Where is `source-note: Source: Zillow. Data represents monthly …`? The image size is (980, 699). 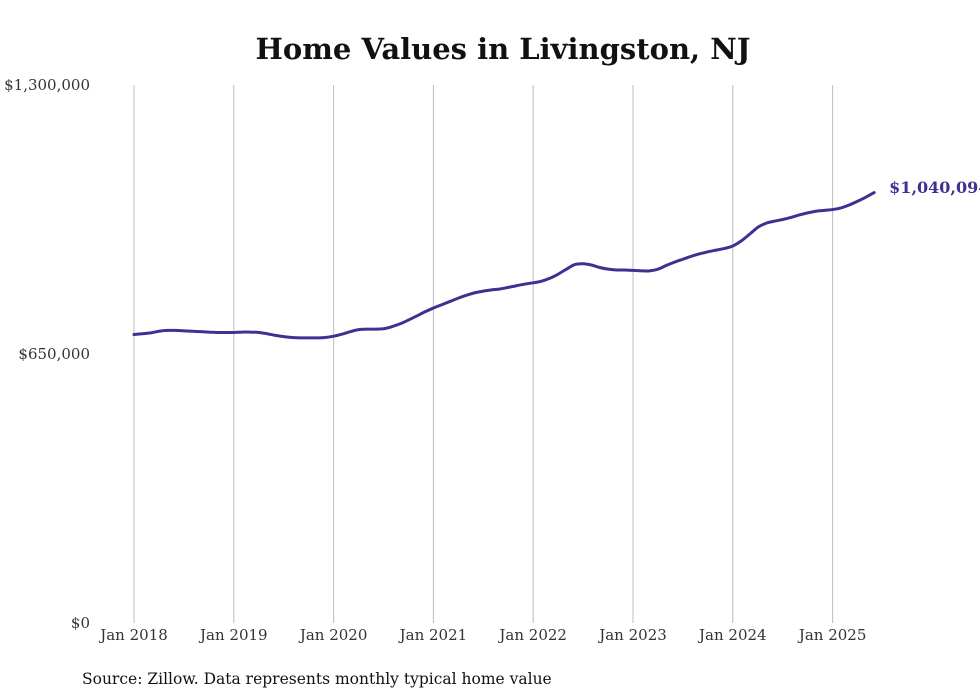
source-note: Source: Zillow. Data represents monthly … is located at coordinates (317, 679).